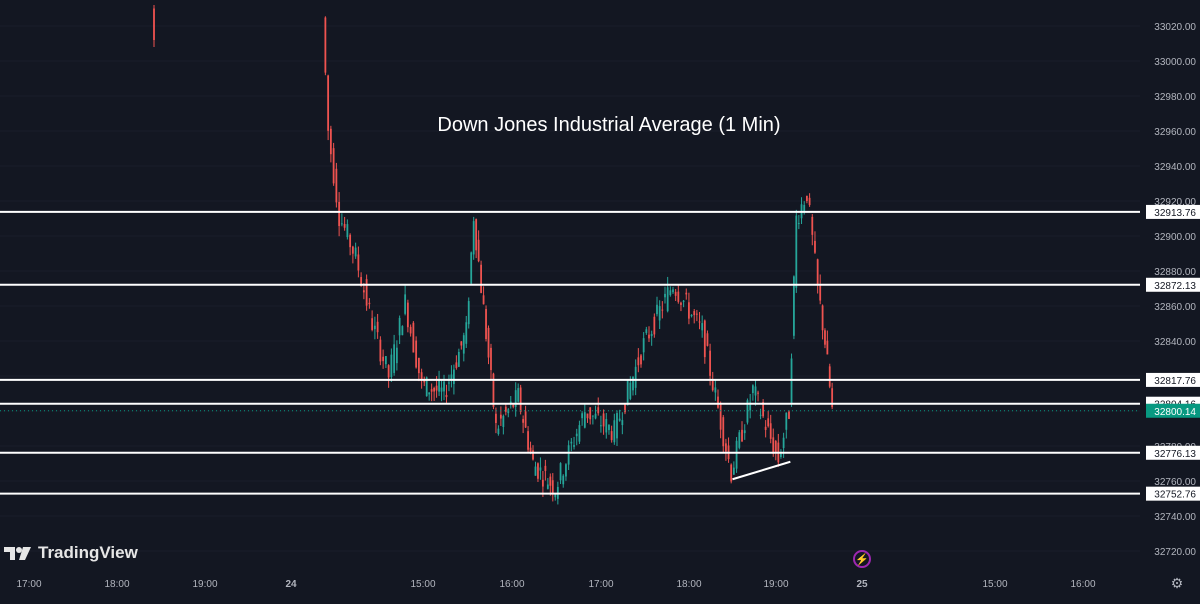 This screenshot has height=604, width=1200. I want to click on last-price-label: 32800.14, so click(1175, 412).